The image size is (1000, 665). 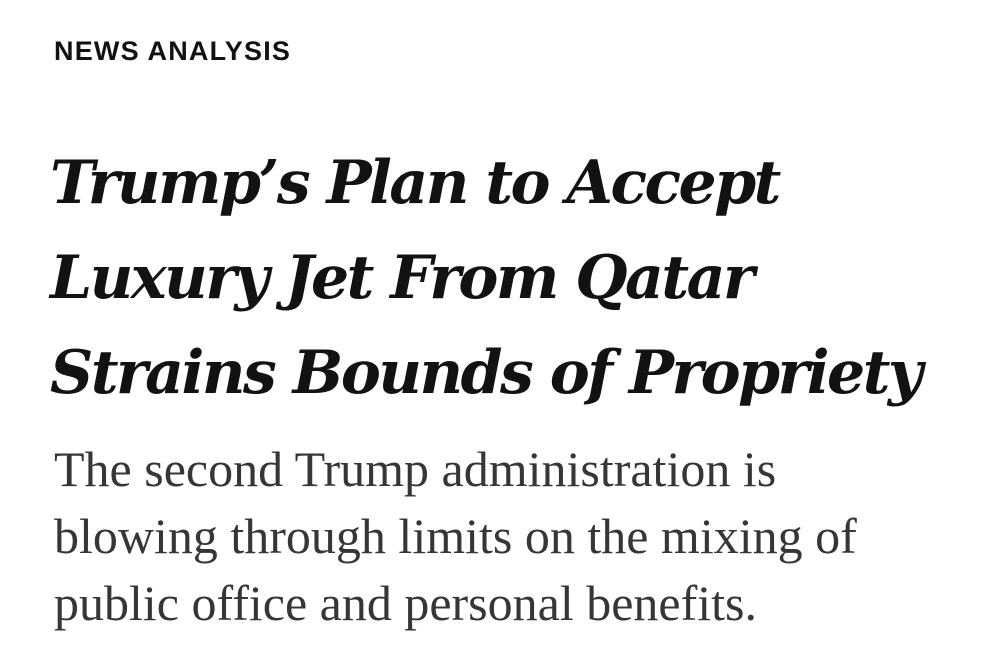 I want to click on headline-line: Strains Bounds of Propriety, so click(x=486, y=373).